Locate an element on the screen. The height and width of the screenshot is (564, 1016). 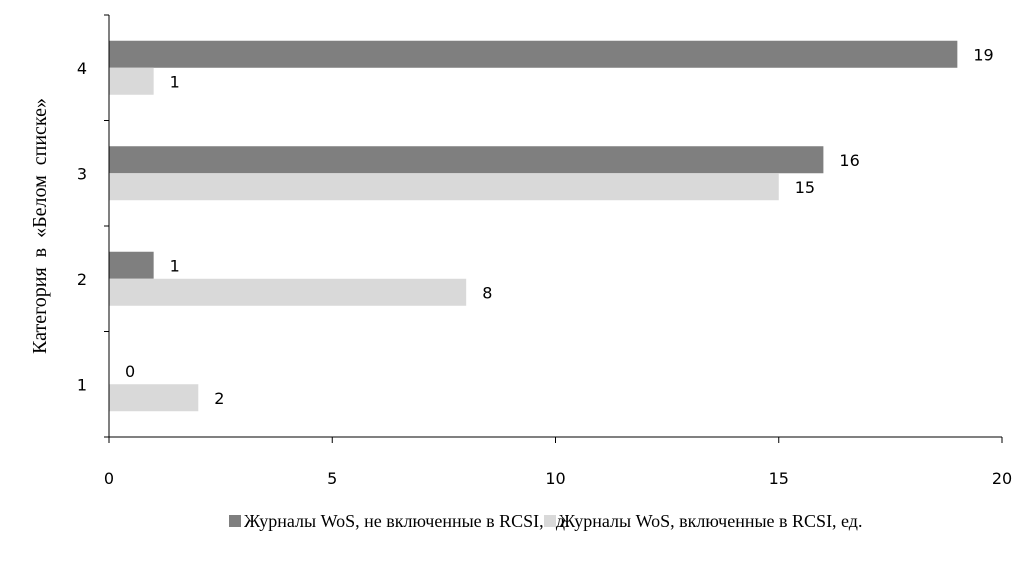
y-tick-label: 4 is located at coordinates (82, 68).